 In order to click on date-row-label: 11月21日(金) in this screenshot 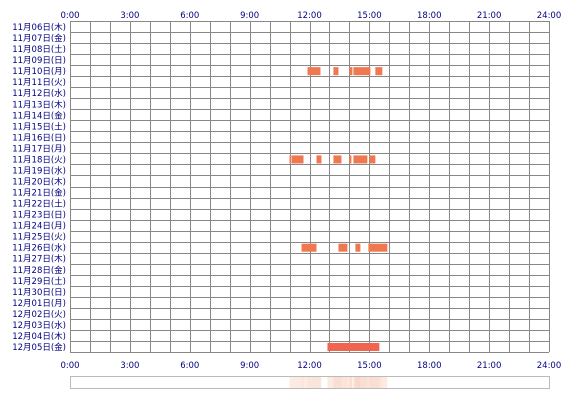, I will do `click(39, 193)`.